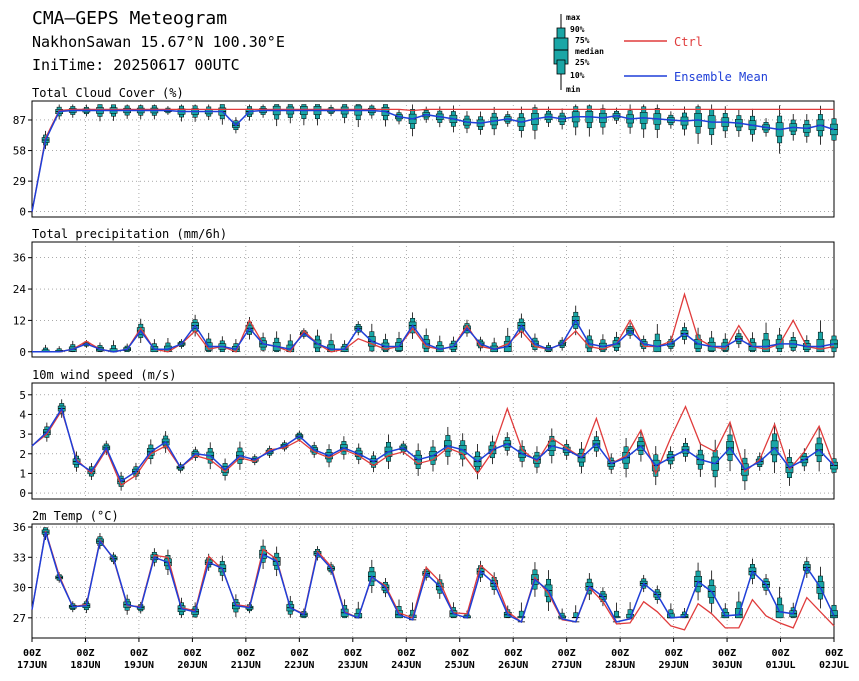 The height and width of the screenshot is (681, 859). Describe the element at coordinates (573, 17) in the screenshot. I see `legend-max: max` at that location.